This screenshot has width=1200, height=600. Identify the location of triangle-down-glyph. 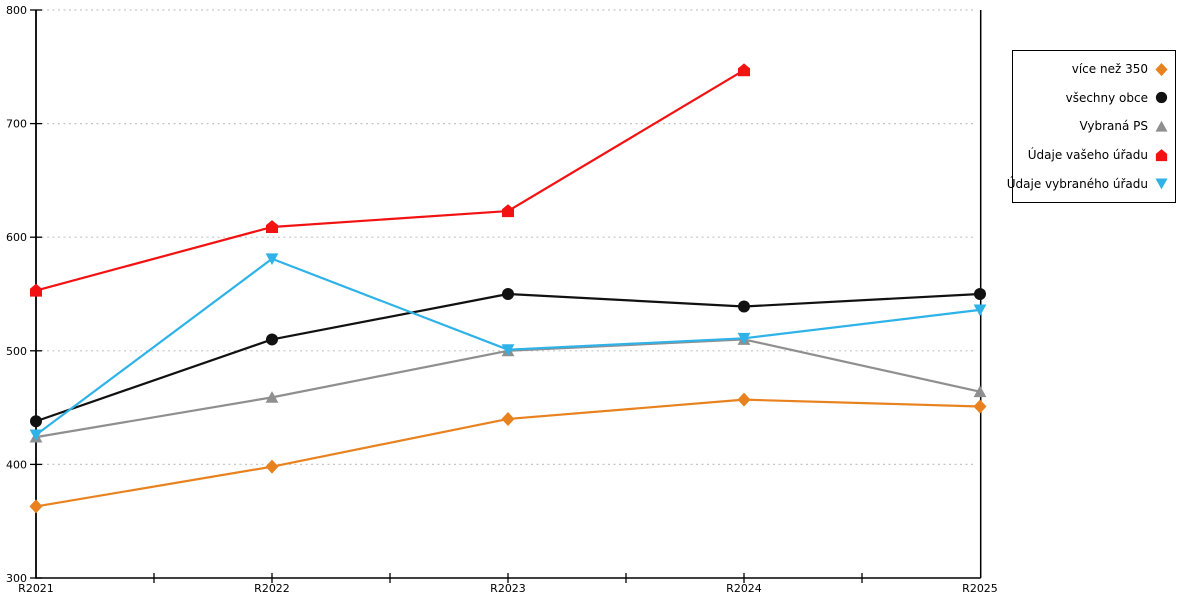
(1161, 184).